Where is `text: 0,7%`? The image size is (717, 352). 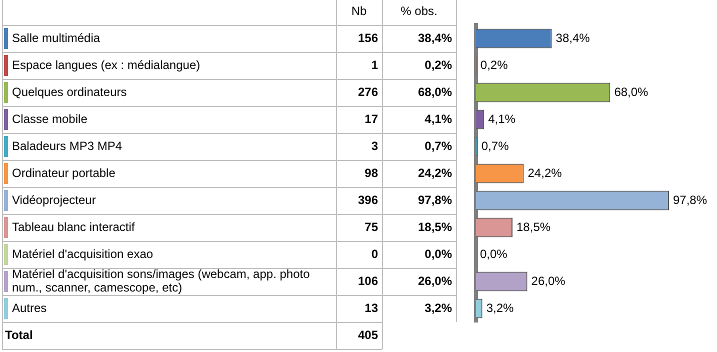
text: 0,7% is located at coordinates (495, 145).